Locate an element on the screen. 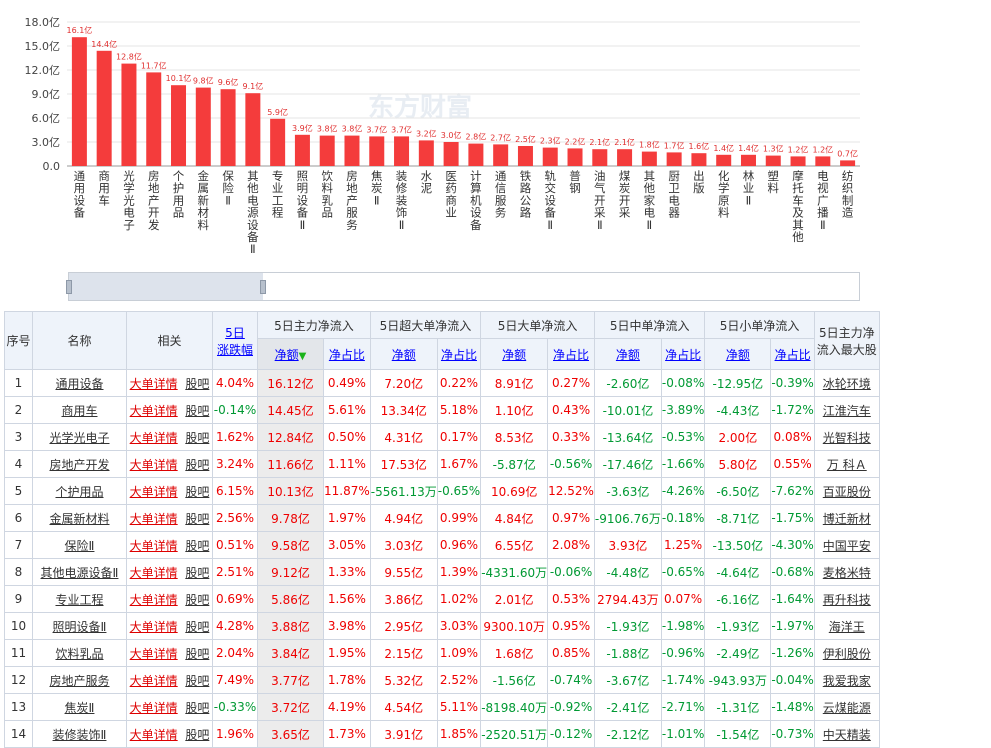  header-main-net: 净额▼ is located at coordinates (290, 354).